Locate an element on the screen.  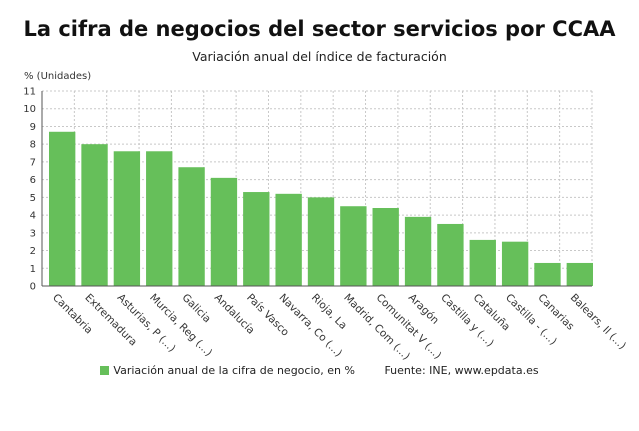
y-tick-label: 9 is located at coordinates (33, 127).